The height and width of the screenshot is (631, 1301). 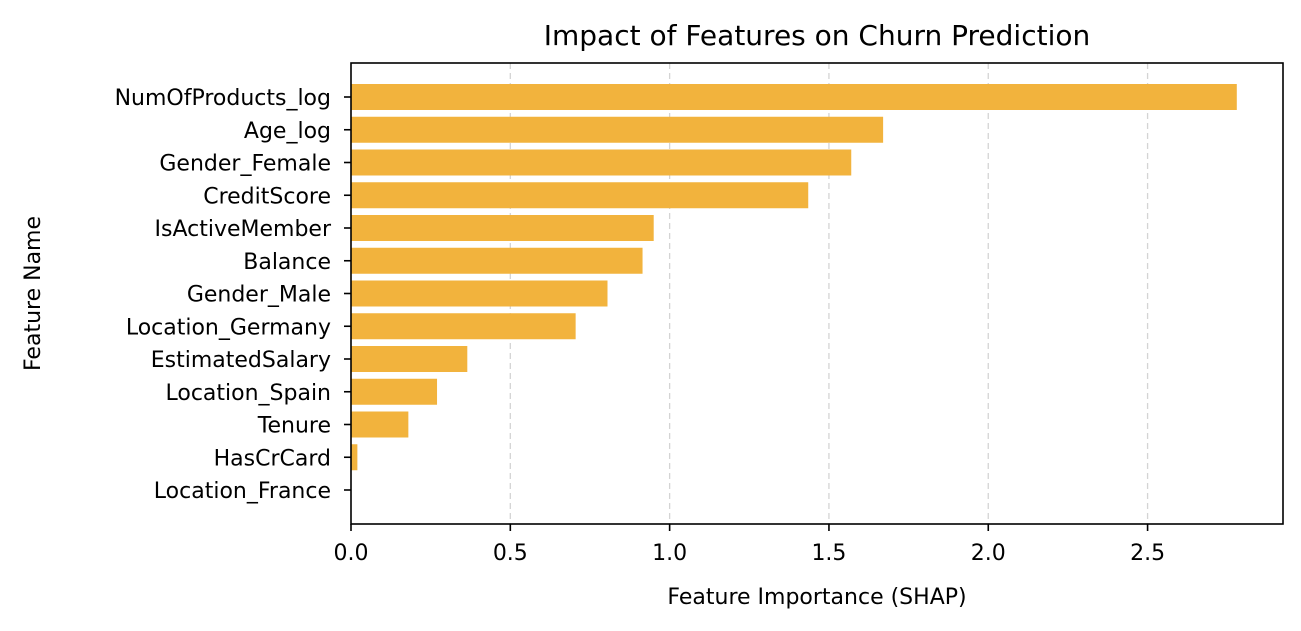 What do you see at coordinates (243, 229) in the screenshot?
I see `y-tick-label: IsActiveMember` at bounding box center [243, 229].